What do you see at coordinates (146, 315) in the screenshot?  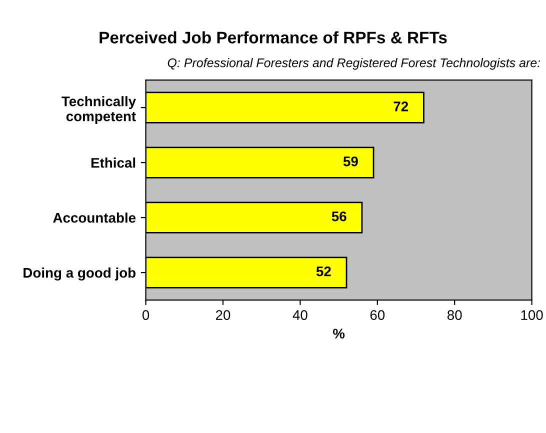 I see `x-tick-label: 0` at bounding box center [146, 315].